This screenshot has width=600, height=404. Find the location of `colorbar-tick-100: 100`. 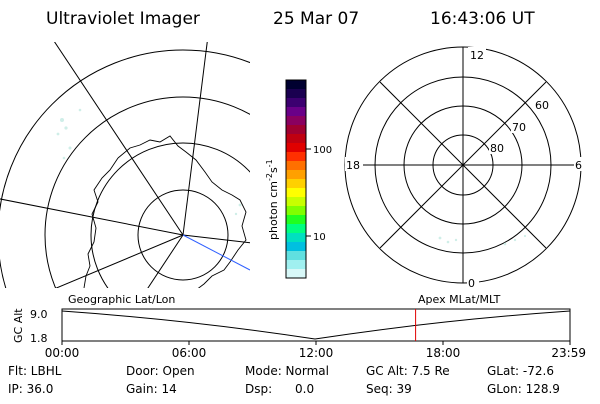

colorbar-tick-100: 100 is located at coordinates (322, 150).